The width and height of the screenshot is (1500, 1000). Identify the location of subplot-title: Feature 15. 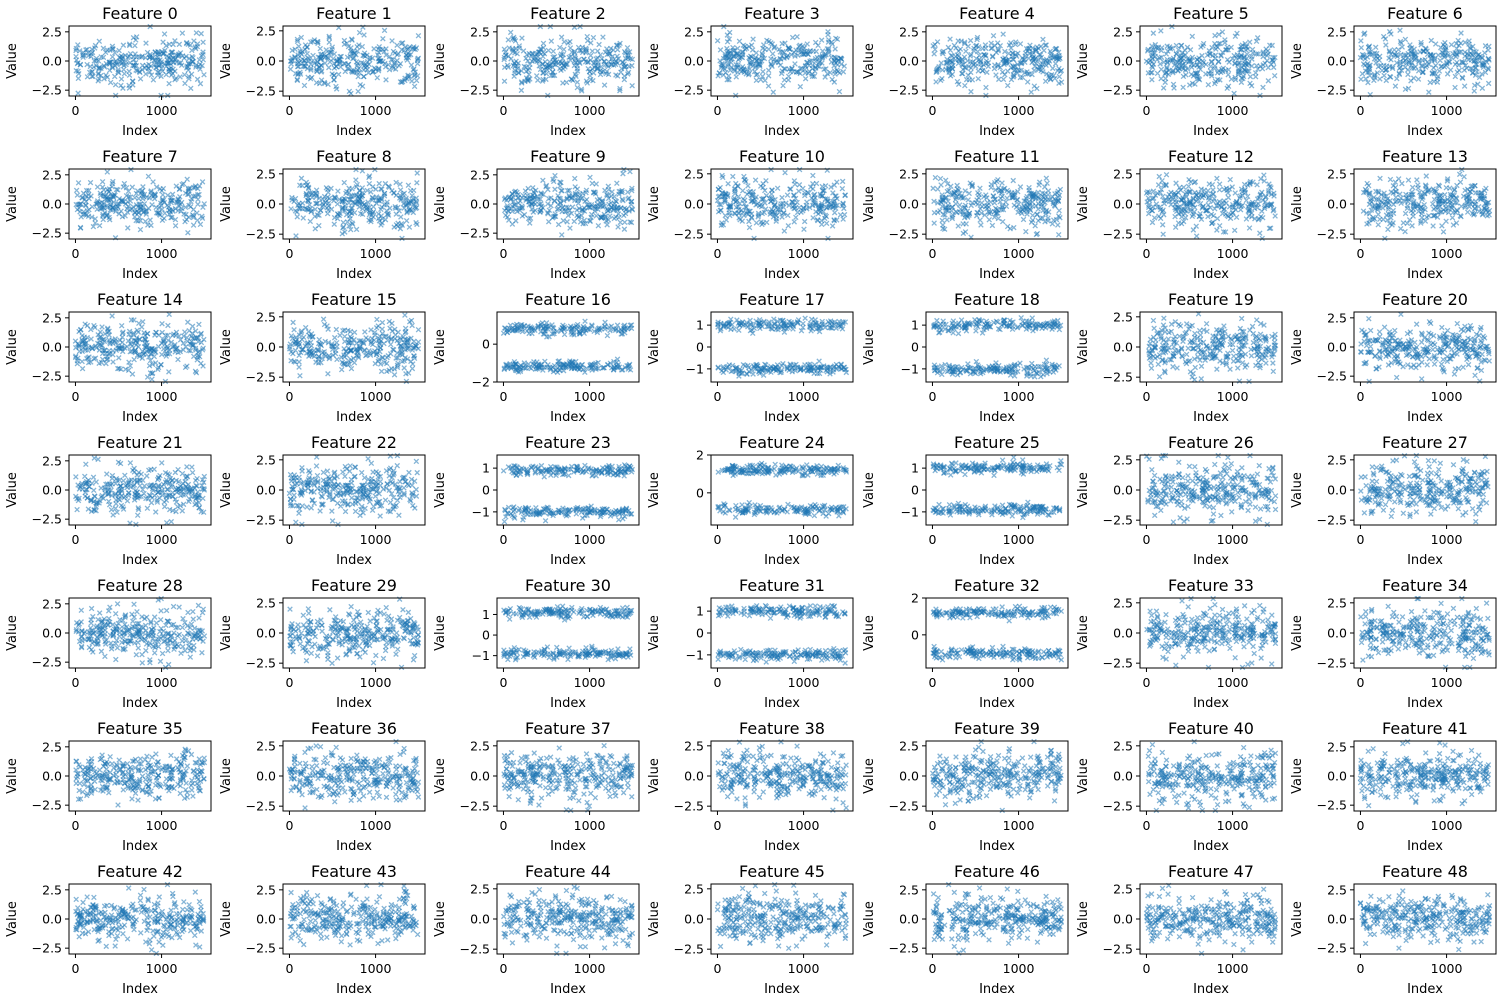
(354, 299).